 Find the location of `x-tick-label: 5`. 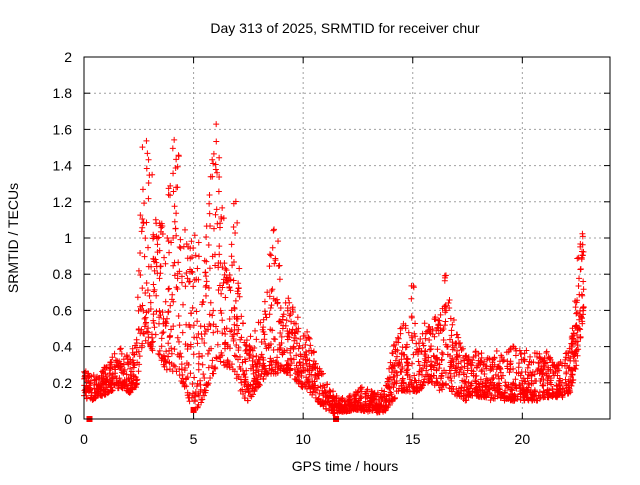

x-tick-label: 5 is located at coordinates (194, 439).